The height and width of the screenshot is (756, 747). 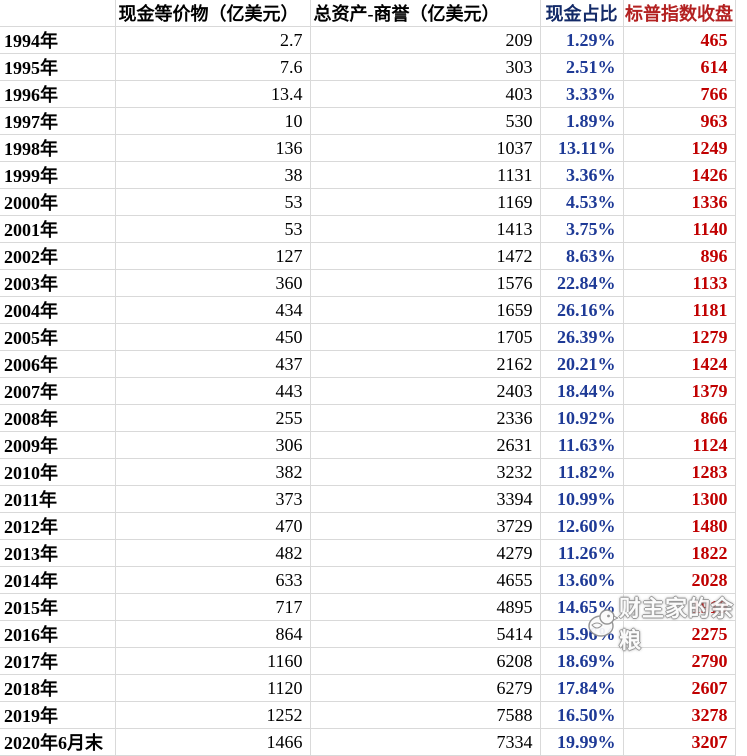 What do you see at coordinates (58, 337) in the screenshot?
I see `year-cell: 2005年` at bounding box center [58, 337].